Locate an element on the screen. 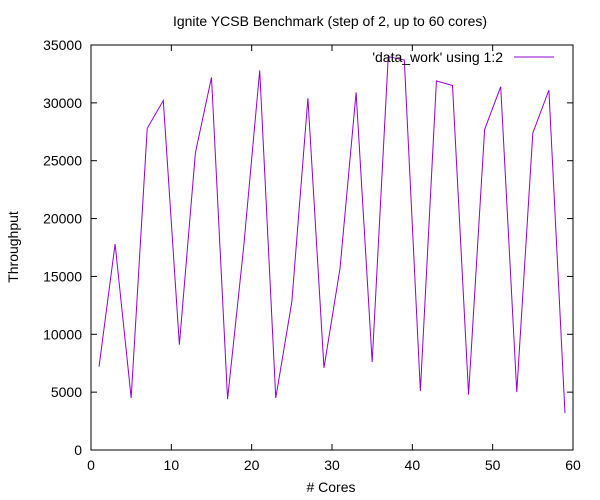 Image resolution: width=600 pixels, height=500 pixels. legend: 'data_work' using 1:2 is located at coordinates (463, 57).